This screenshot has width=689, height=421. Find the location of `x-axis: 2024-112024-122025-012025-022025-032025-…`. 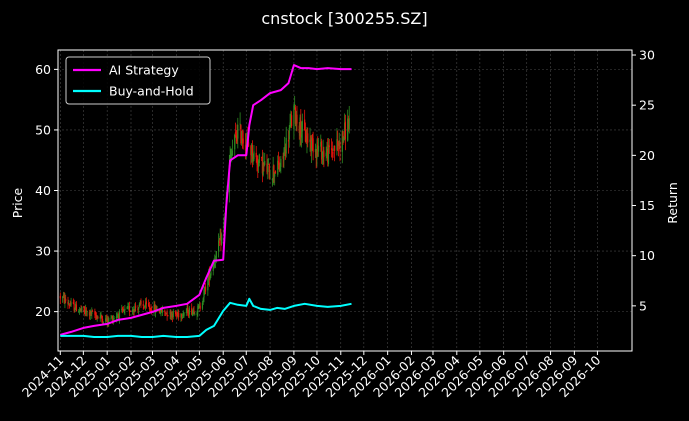

x-axis: 2024-112024-122025-012025-022025-032025-… is located at coordinates (311, 375).